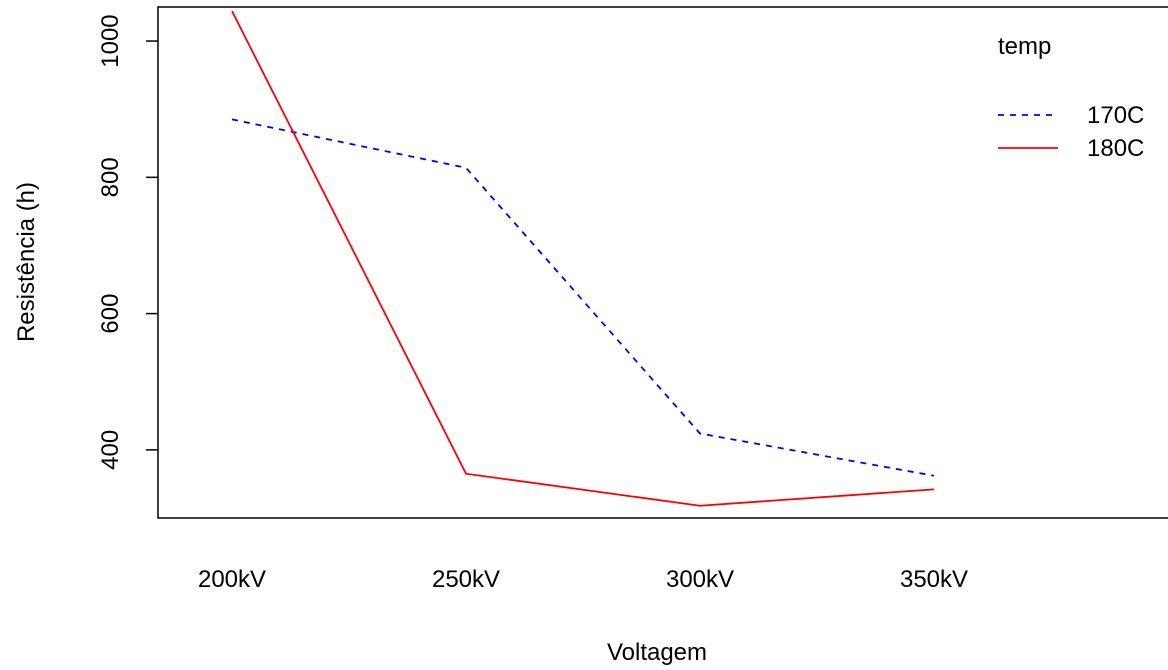 The image size is (1168, 670). I want to click on y-axis-title: Resistência (h), so click(26, 262).